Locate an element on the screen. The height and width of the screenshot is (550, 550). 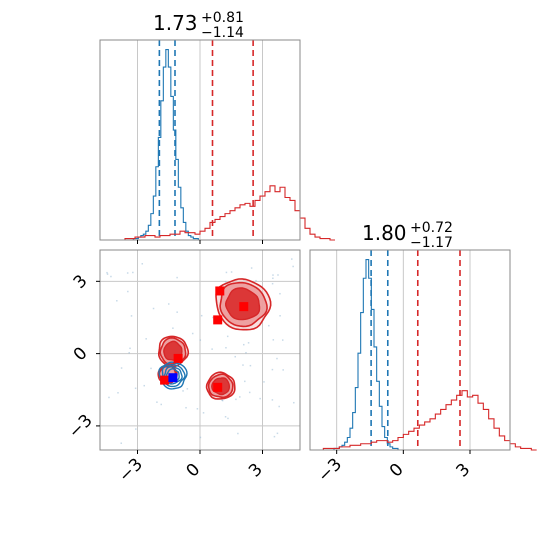
panel-2-xtick-label: 0 is located at coordinates (194, 471).